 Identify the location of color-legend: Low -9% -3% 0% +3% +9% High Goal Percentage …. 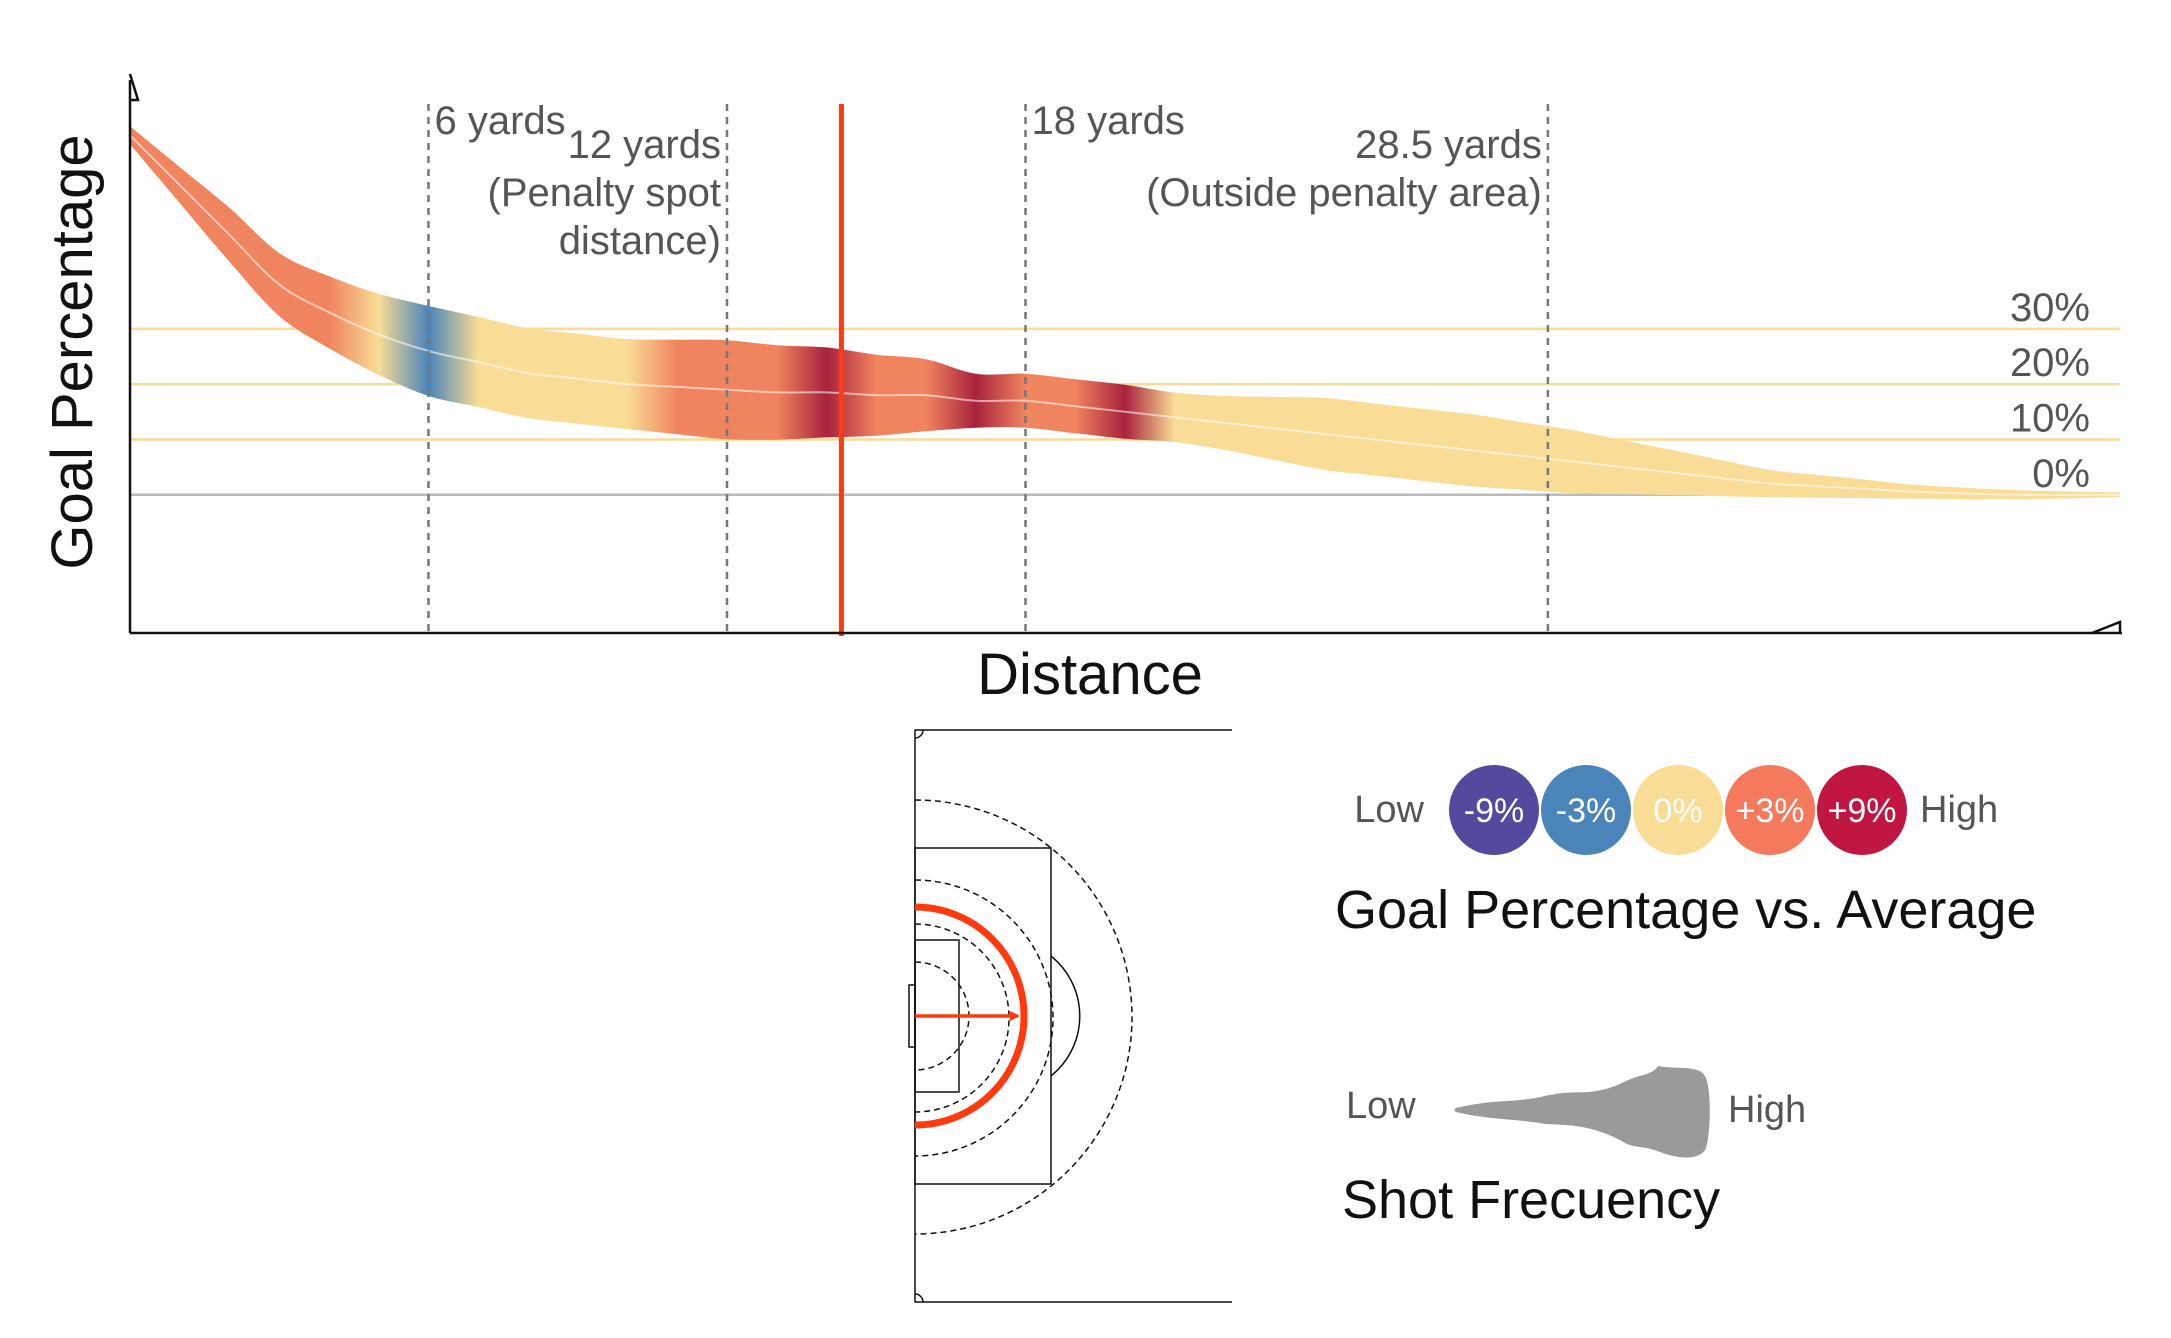
(1685, 852).